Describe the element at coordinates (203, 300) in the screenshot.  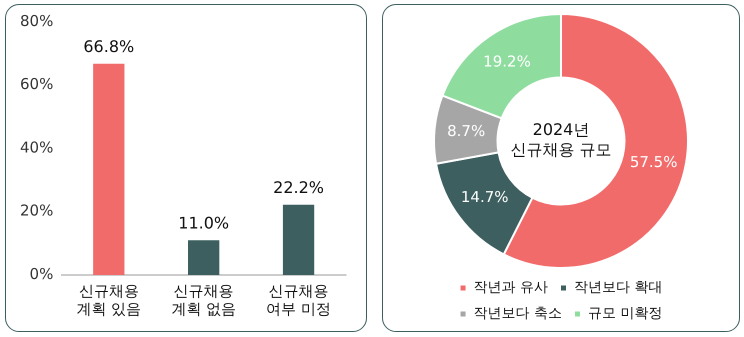
I see `x-tick-label: 신규채용 계획 없음` at that location.